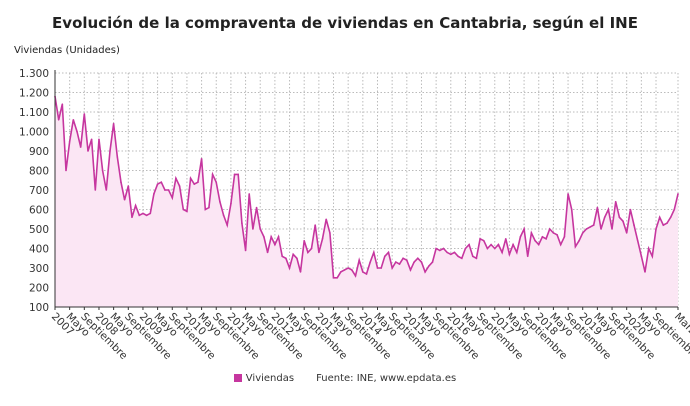  I want to click on y-tick-label: 900, so click(39, 152).